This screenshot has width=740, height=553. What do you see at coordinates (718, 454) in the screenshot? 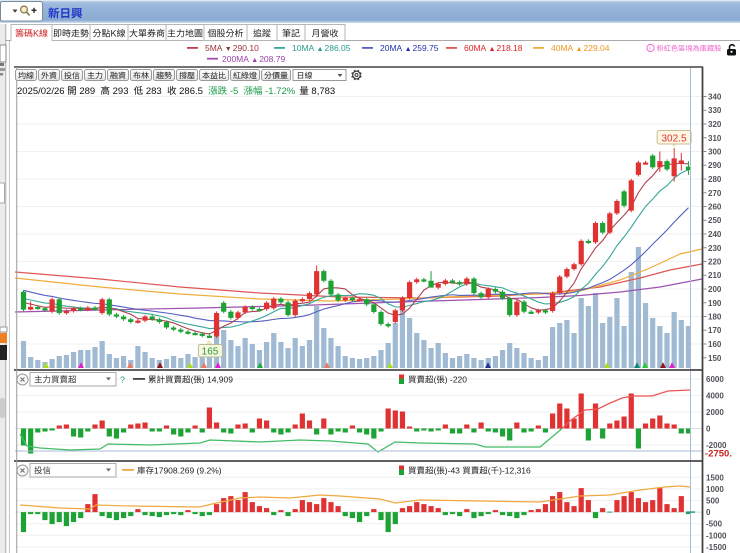
I see `svg-text: -2750.` at bounding box center [718, 454].